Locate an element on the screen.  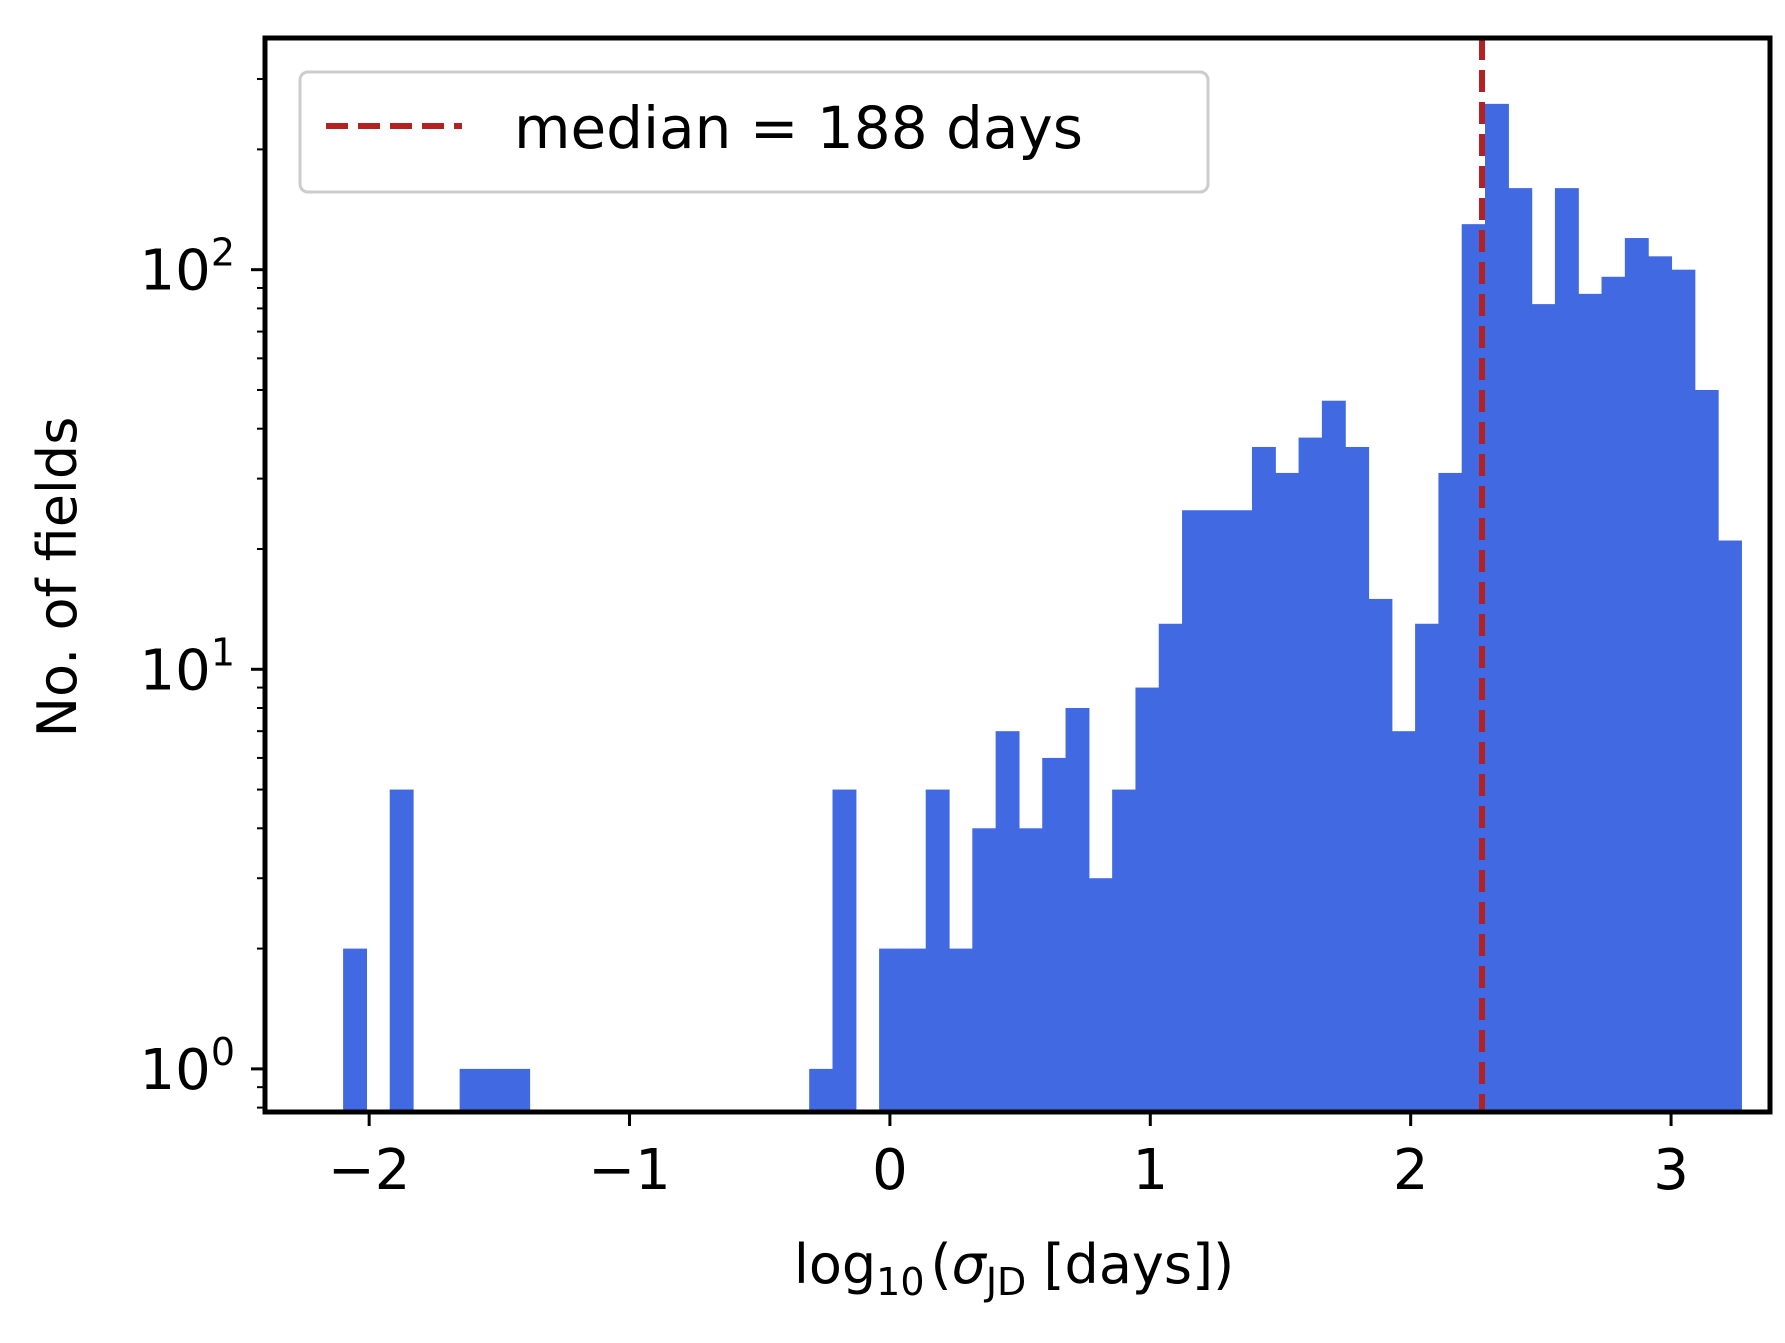
legend-label: median = 188 days is located at coordinates (798, 128).